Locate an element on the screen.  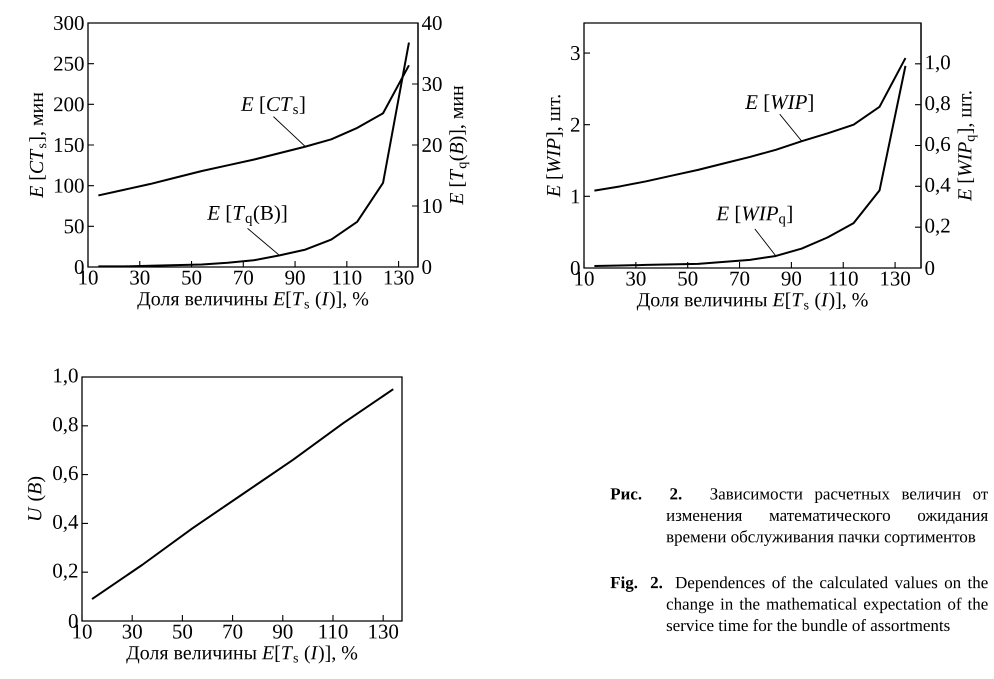
y-tick-label: 300 is located at coordinates (69, 23).